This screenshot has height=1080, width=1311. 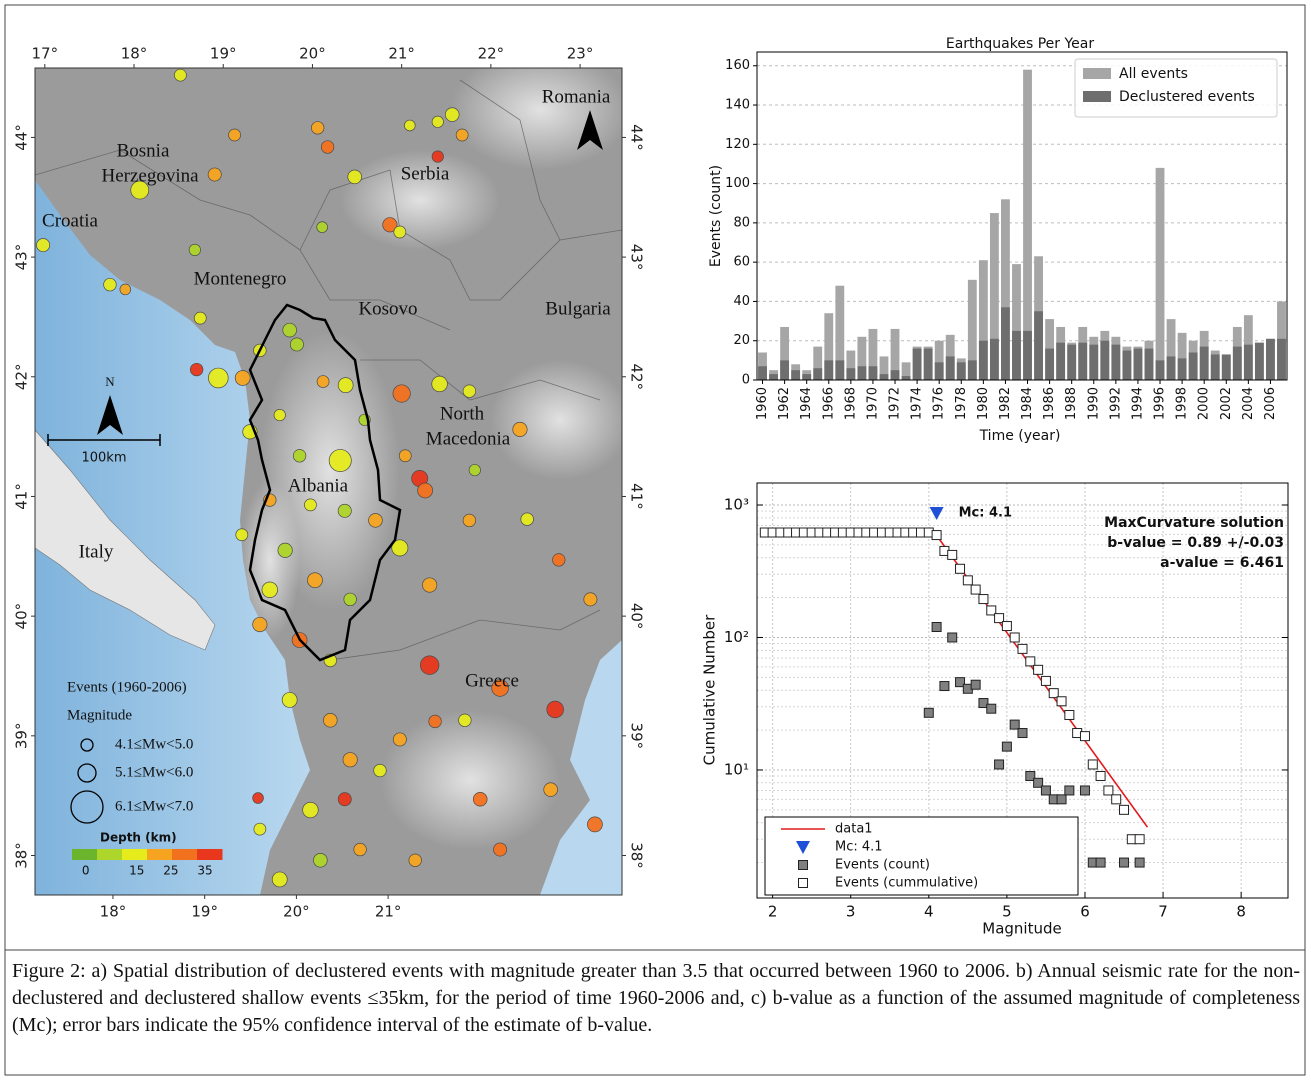 I want to click on chart-title: Earthquakes Per Year, so click(x=1020, y=44).